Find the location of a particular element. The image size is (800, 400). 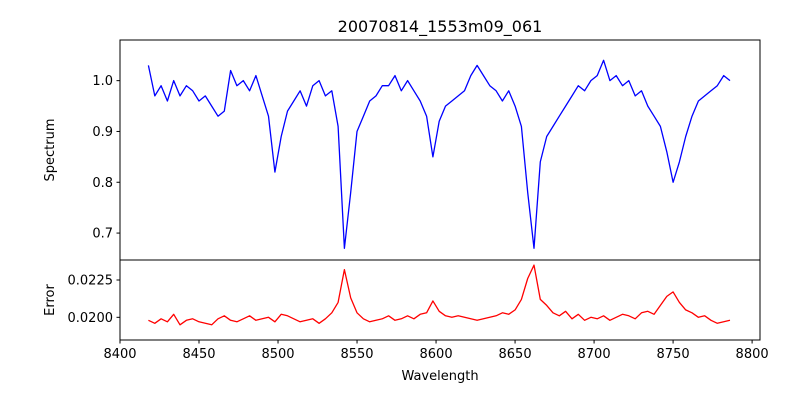

y-tick-label: 0.7 is located at coordinates (102, 234).